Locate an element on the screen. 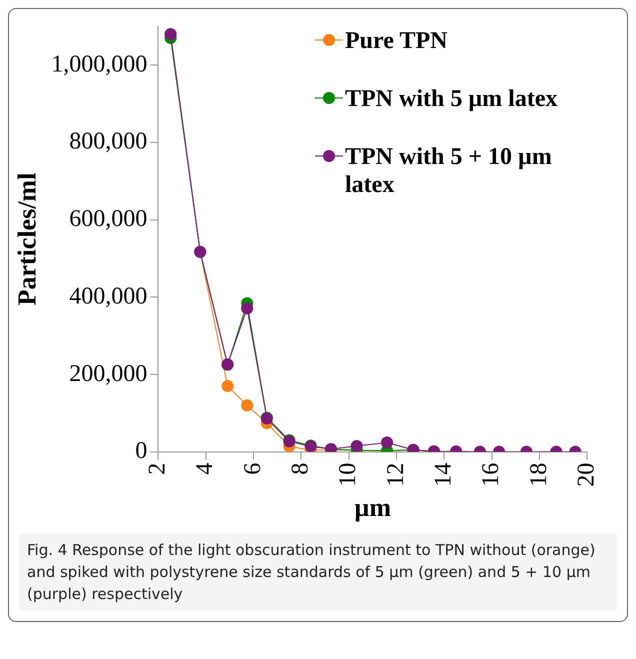 This screenshot has width=636, height=659. y-tick-label: 800,000 is located at coordinates (108, 141).